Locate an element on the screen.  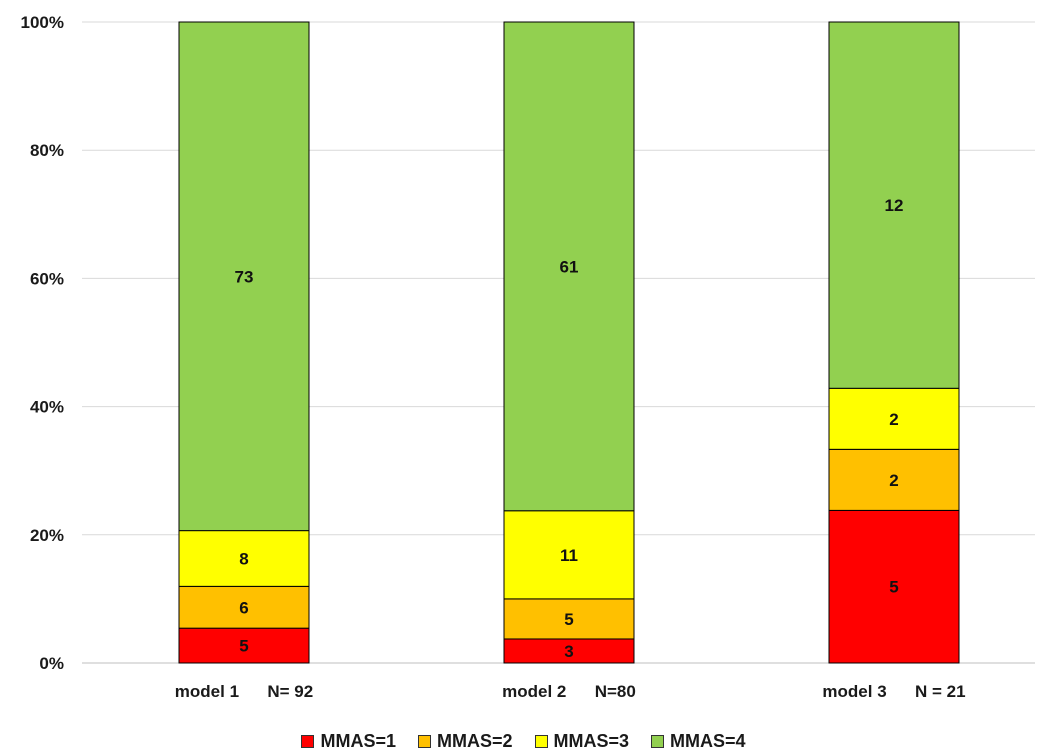
y-tick-label: 100% is located at coordinates (42, 22).